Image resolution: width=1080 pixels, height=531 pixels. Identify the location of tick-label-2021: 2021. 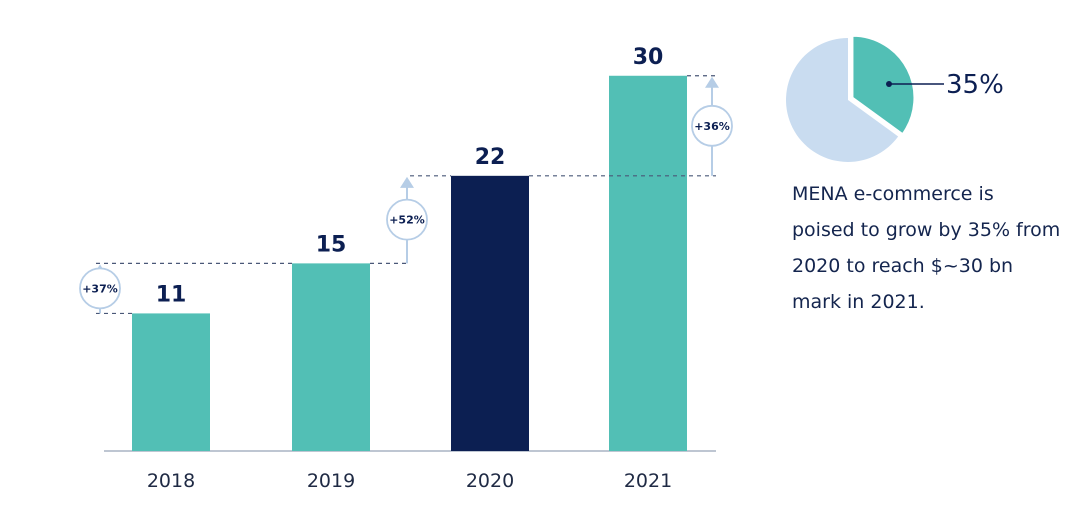
(648, 481).